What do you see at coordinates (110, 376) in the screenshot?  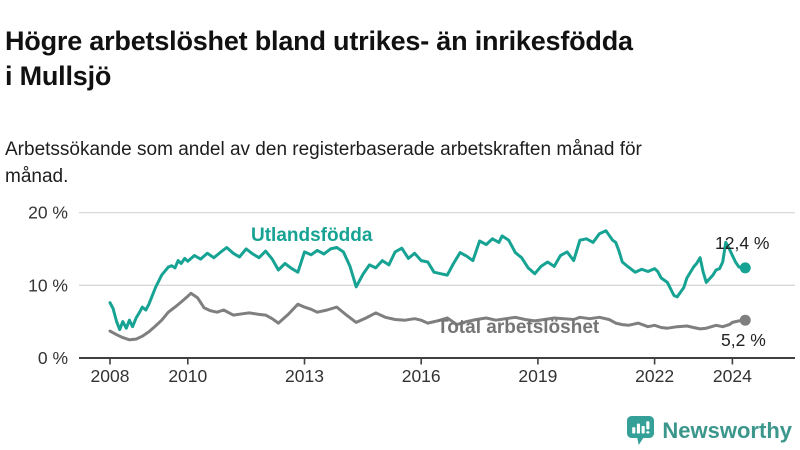 I see `x-tick-label: 2008` at bounding box center [110, 376].